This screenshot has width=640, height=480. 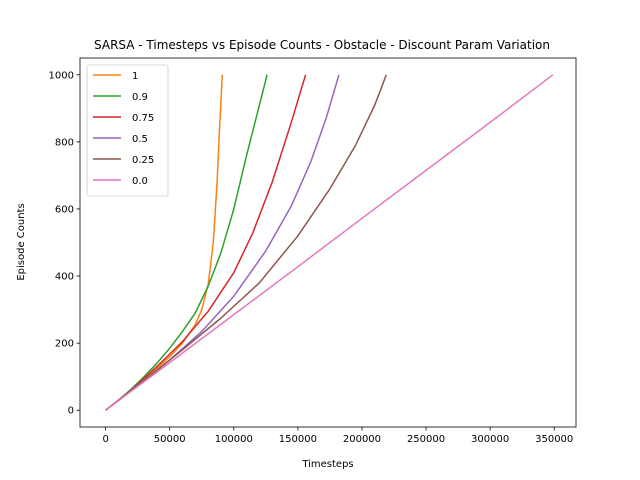 I want to click on x-tick-label: 200000, so click(x=362, y=439).